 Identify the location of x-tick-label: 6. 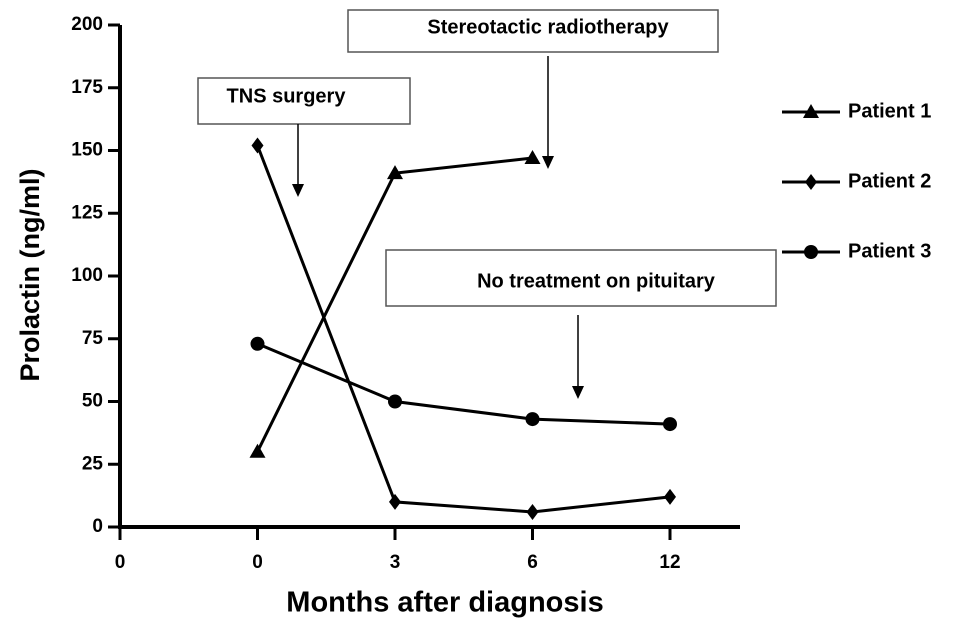
(532, 562).